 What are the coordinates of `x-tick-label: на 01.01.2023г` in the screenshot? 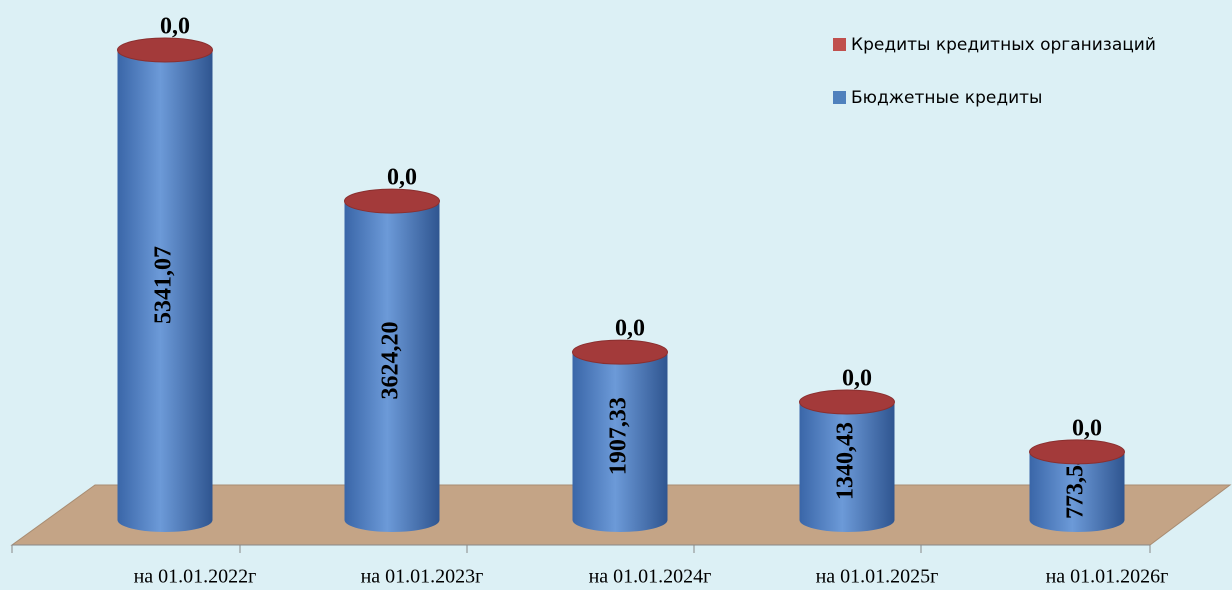 It's located at (422, 577).